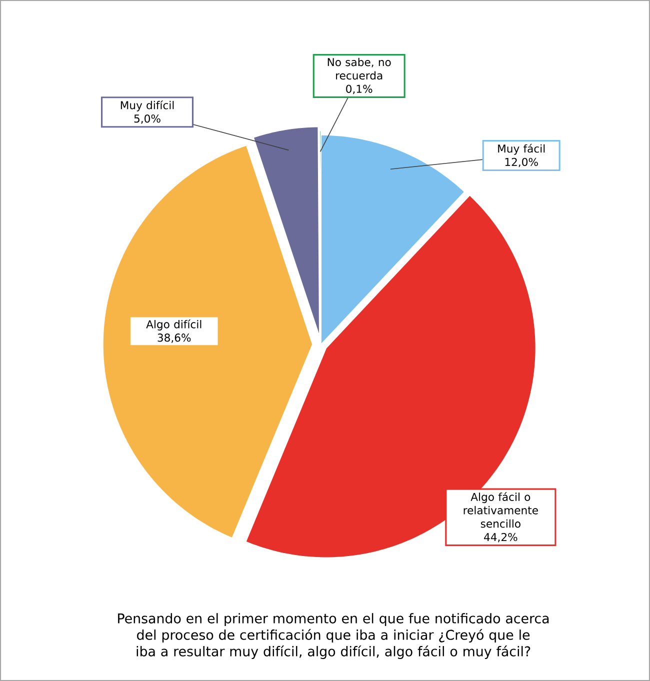 The height and width of the screenshot is (681, 650). What do you see at coordinates (147, 106) in the screenshot?
I see `slice-label: Muy difícil` at bounding box center [147, 106].